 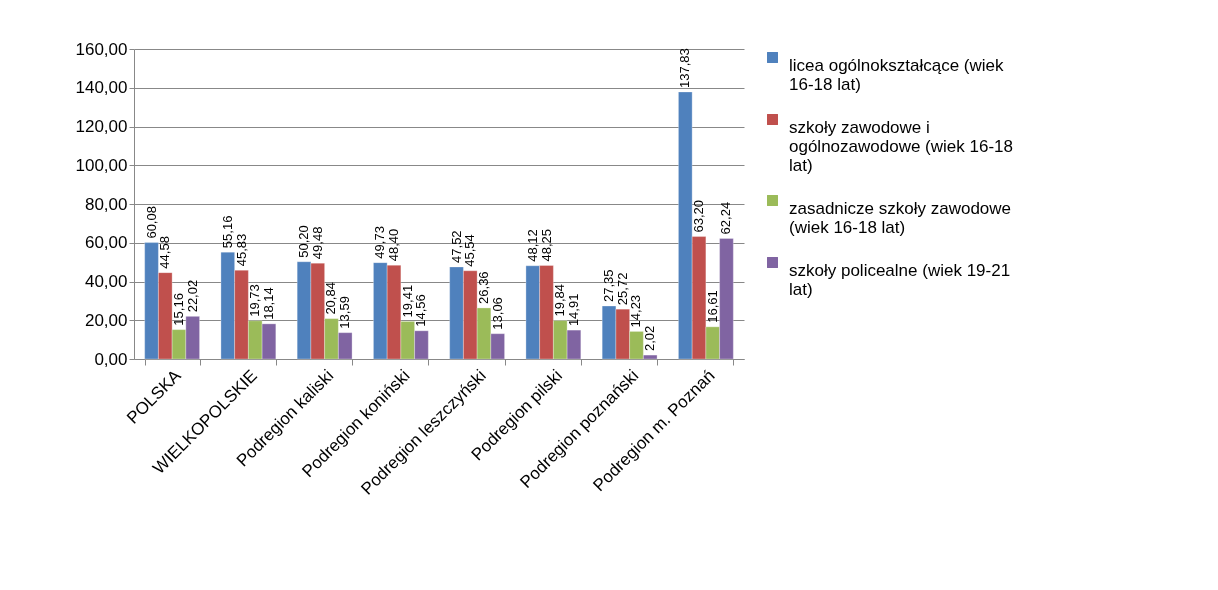 What do you see at coordinates (345, 312) in the screenshot?
I see `data-label: 13,59` at bounding box center [345, 312].